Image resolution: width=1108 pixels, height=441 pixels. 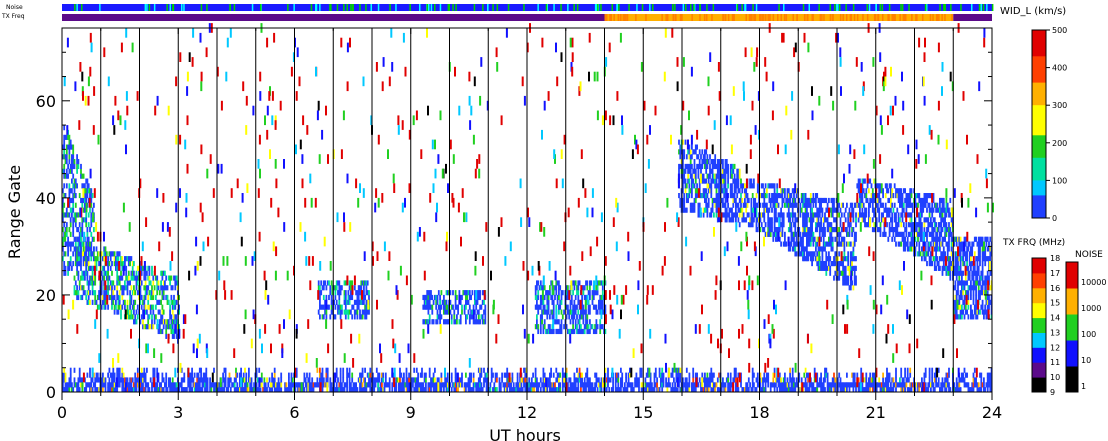 I want to click on txfreq-bar-label: TX Freq, so click(x=13, y=16).